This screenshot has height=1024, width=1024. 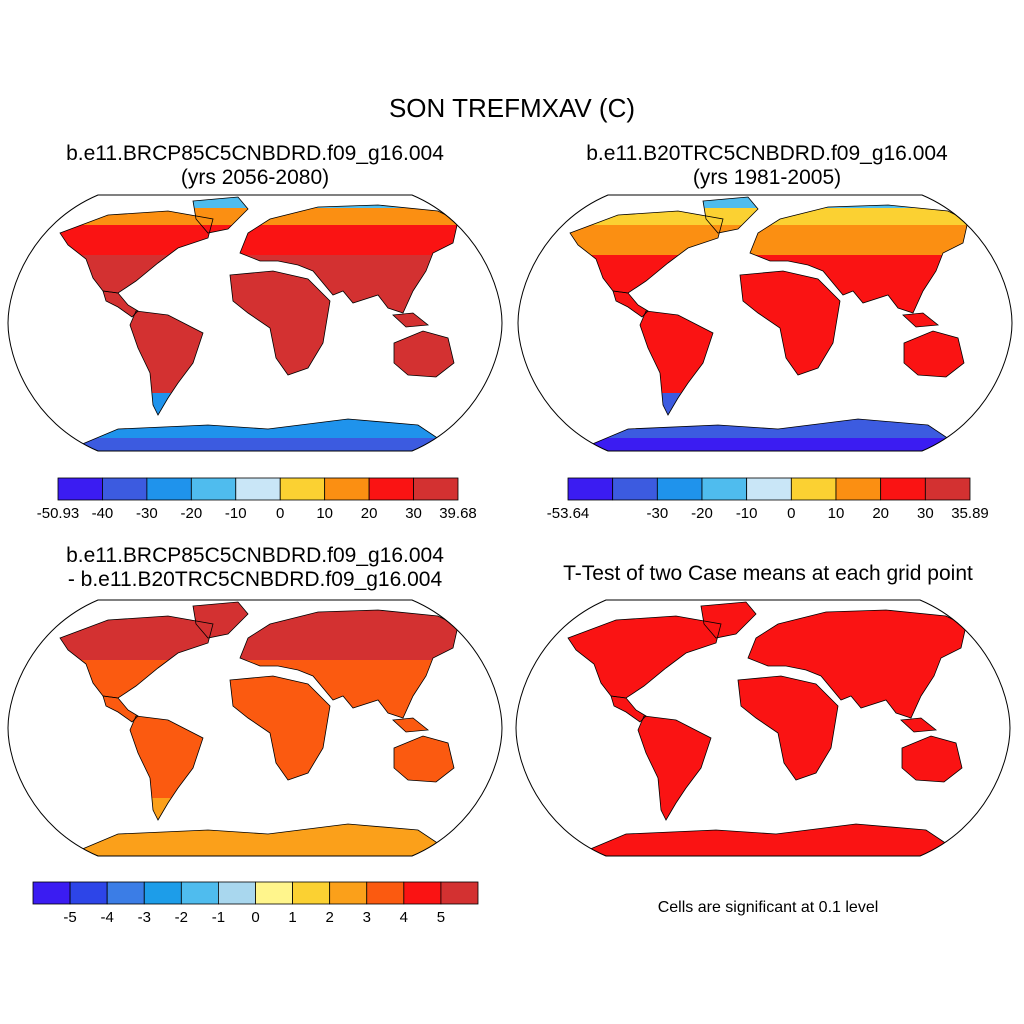 What do you see at coordinates (69, 917) in the screenshot?
I see `colorbar-label: -5` at bounding box center [69, 917].